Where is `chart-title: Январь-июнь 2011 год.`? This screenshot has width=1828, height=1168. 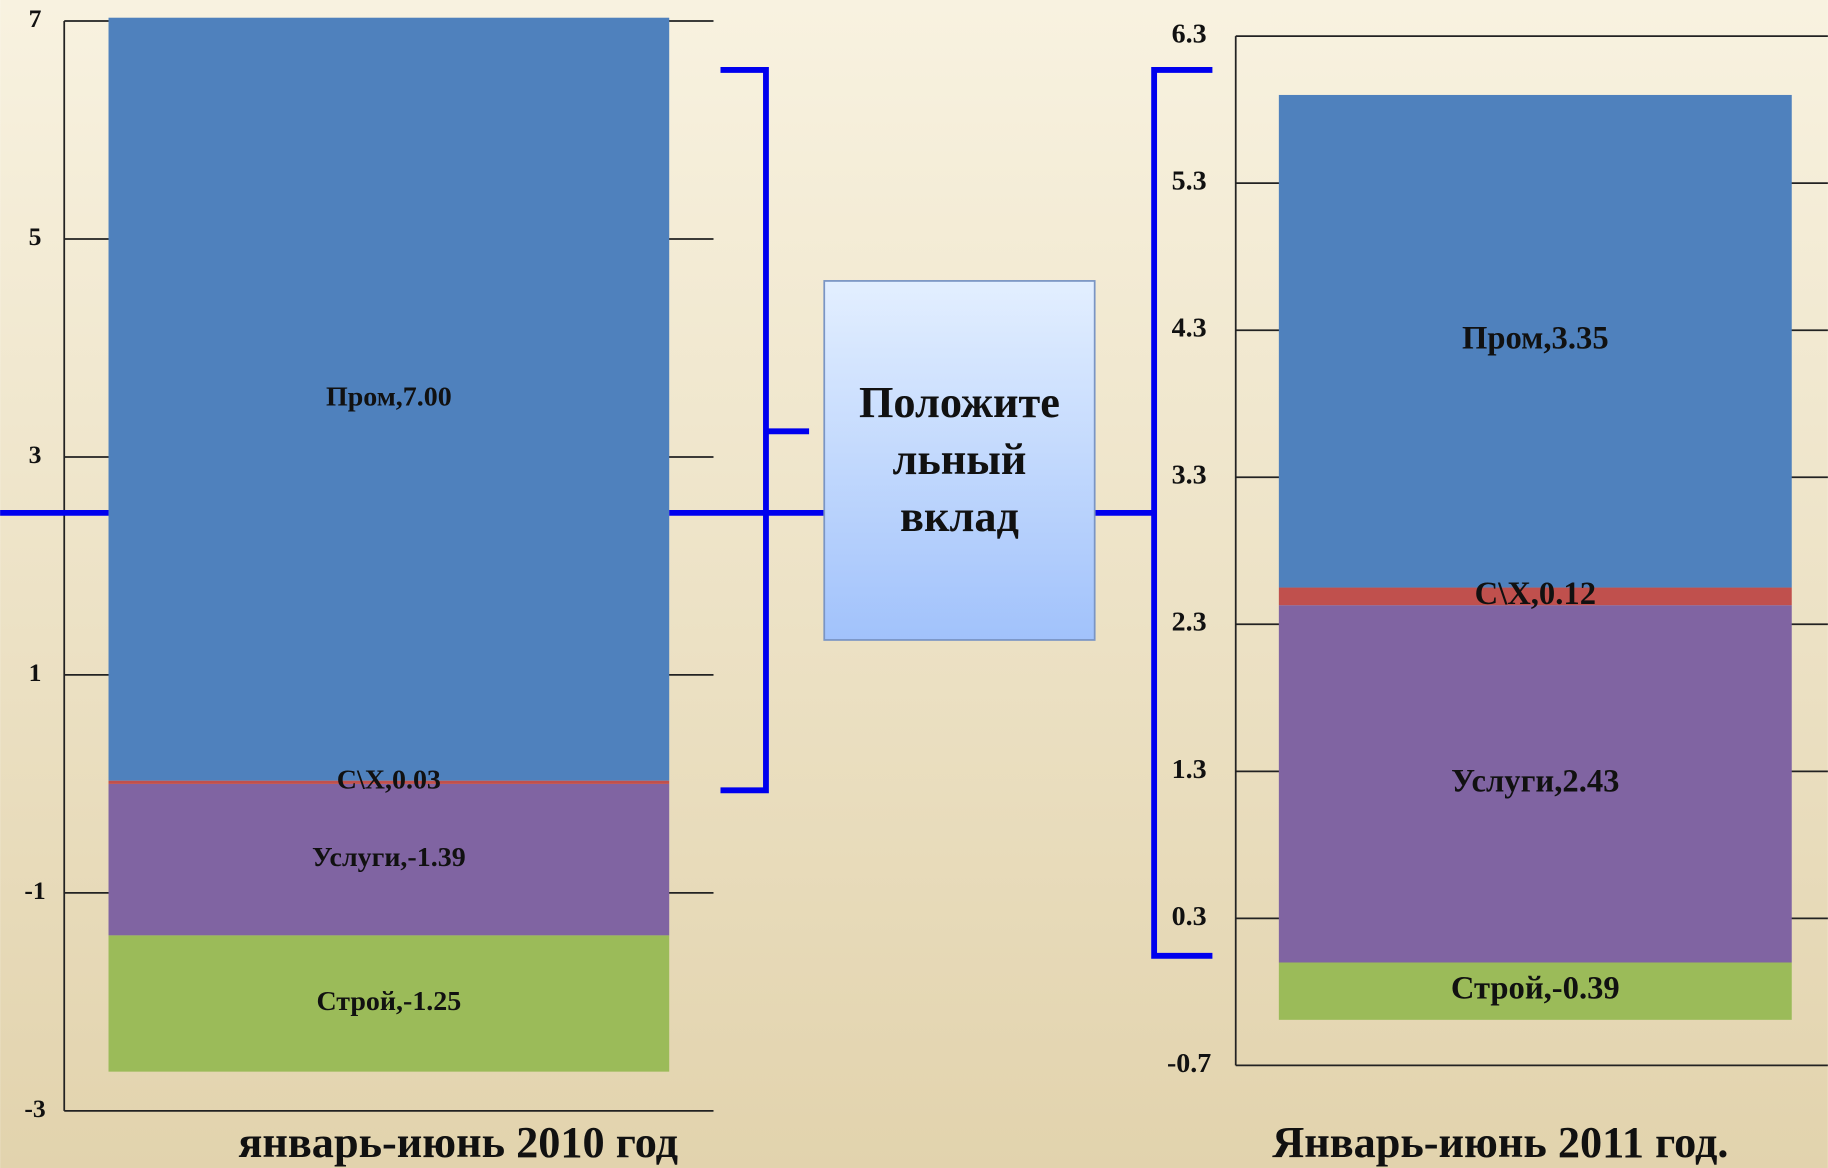
chart-title: Январь-июнь 2011 год. is located at coordinates (1500, 1142).